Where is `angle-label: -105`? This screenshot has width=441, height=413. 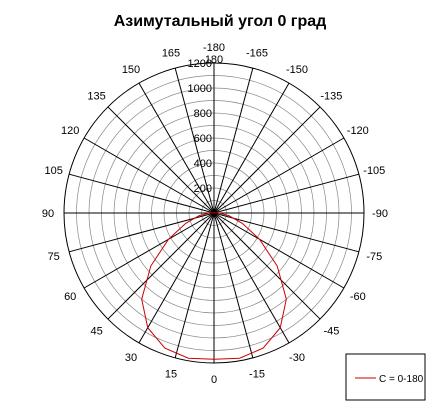 angle-label: -105 is located at coordinates (374, 171).